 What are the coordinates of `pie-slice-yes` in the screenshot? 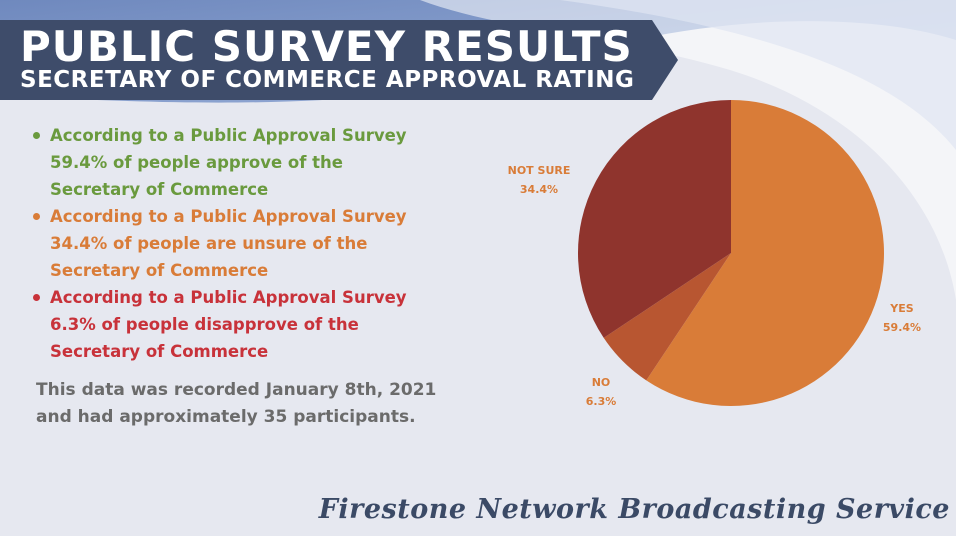 It's located at (765, 253).